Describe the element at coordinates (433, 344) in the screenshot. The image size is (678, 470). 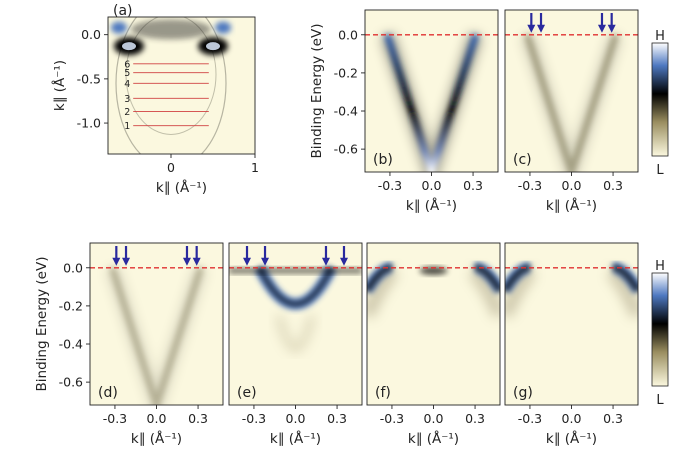
I see `panel-f: -0.3 0.0 0.3 k∥ (Å⁻¹) (f)` at that location.